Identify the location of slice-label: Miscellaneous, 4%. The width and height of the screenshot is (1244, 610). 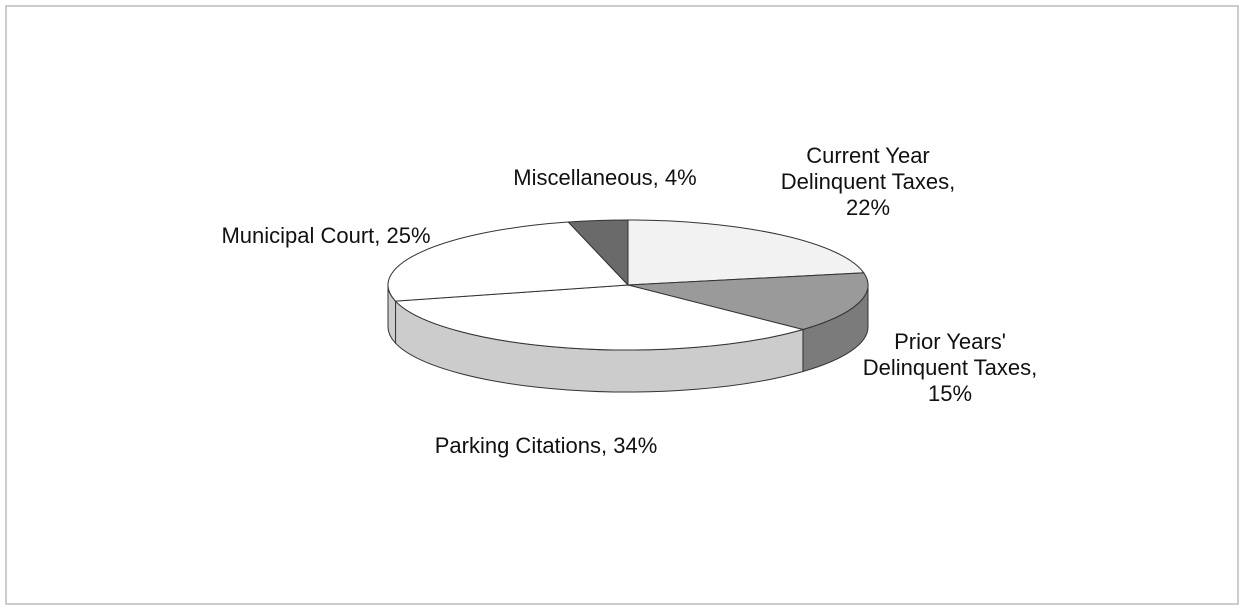
(605, 177).